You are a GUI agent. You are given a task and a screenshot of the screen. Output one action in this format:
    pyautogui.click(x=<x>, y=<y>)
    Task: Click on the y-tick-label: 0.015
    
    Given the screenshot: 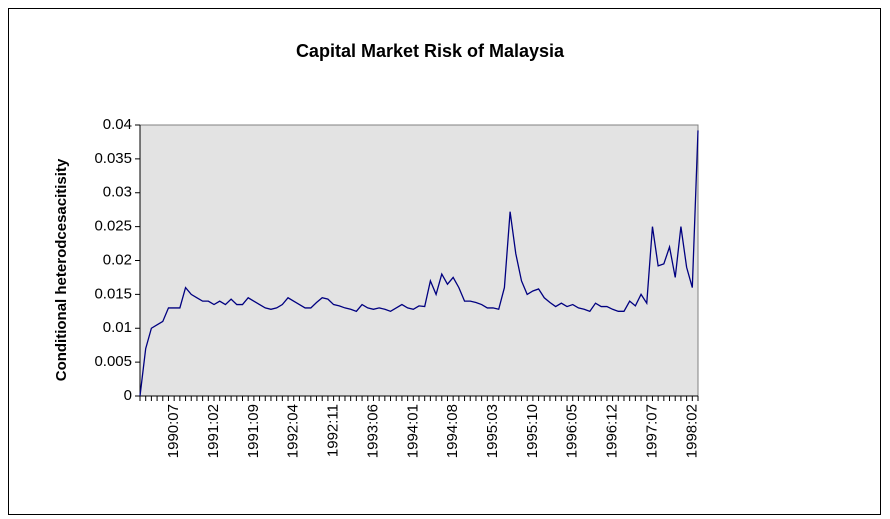 What is the action you would take?
    pyautogui.click(x=113, y=293)
    